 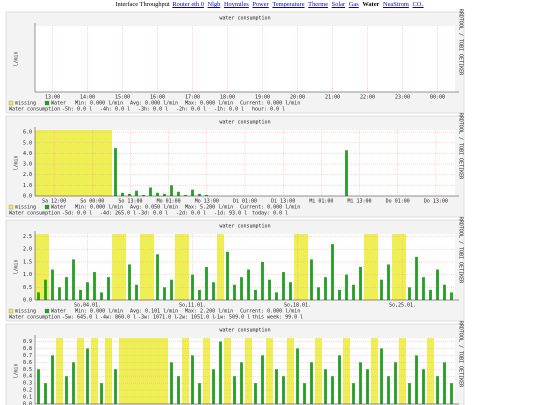 What do you see at coordinates (169, 202) in the screenshot?
I see `x-tick-label: Mo 01:00` at bounding box center [169, 202].